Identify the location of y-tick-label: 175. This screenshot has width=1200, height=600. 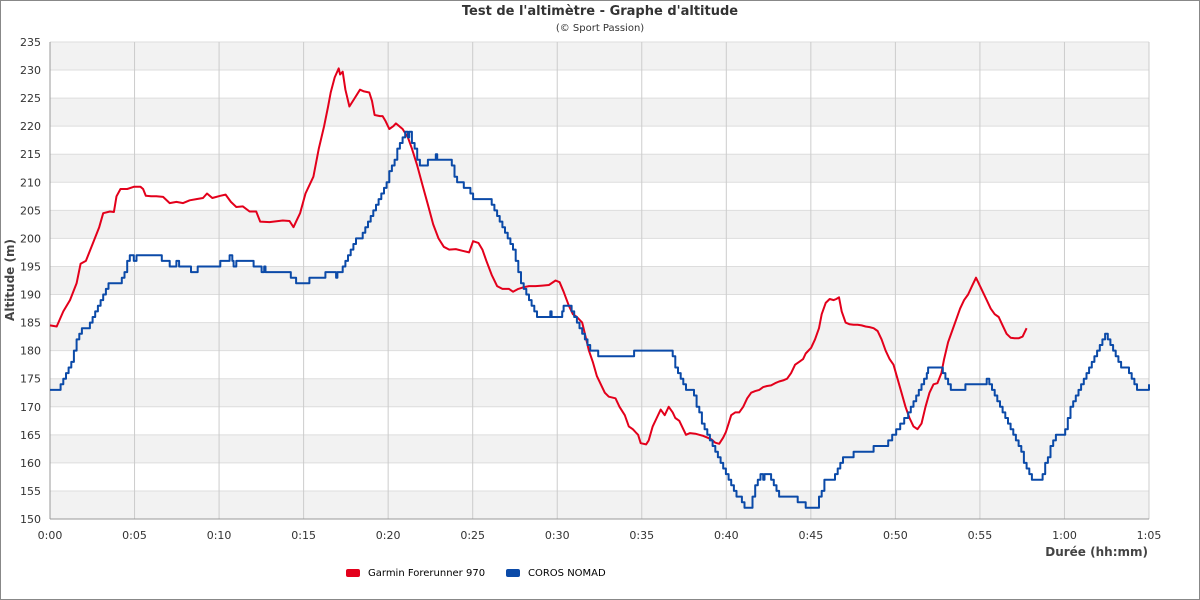
(30, 379).